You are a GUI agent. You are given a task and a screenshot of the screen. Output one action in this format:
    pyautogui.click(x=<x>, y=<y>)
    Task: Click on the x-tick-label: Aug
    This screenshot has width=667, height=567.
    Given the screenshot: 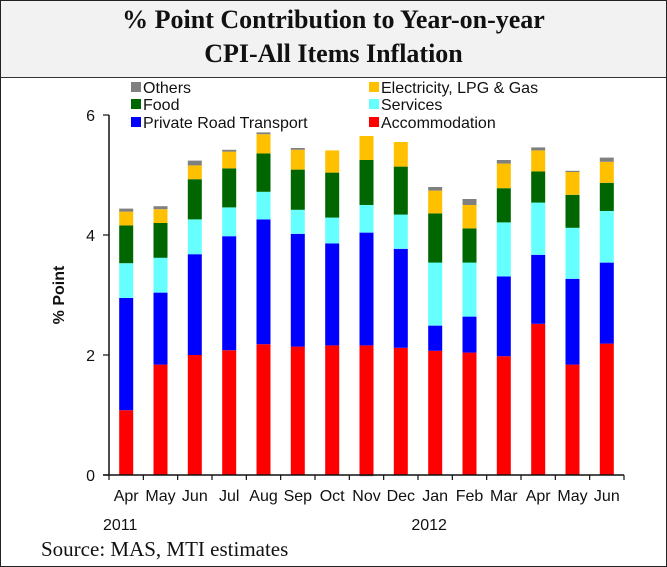 What is the action you would take?
    pyautogui.click(x=263, y=496)
    